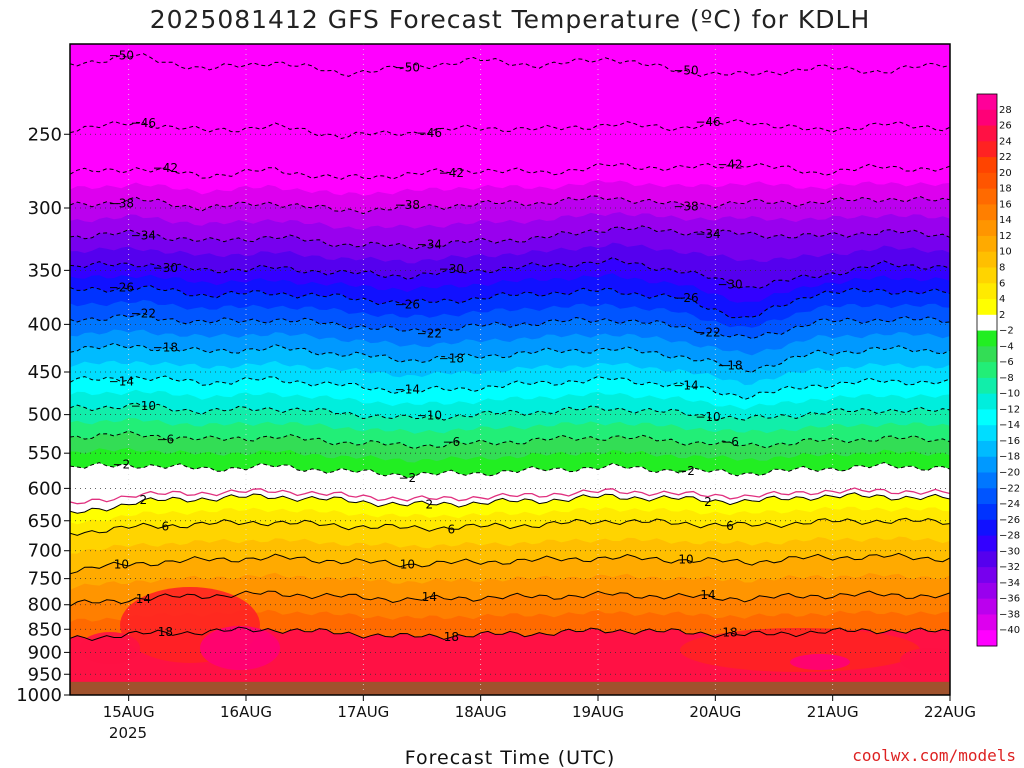  I want to click on contour-label: −38, so click(407, 205).